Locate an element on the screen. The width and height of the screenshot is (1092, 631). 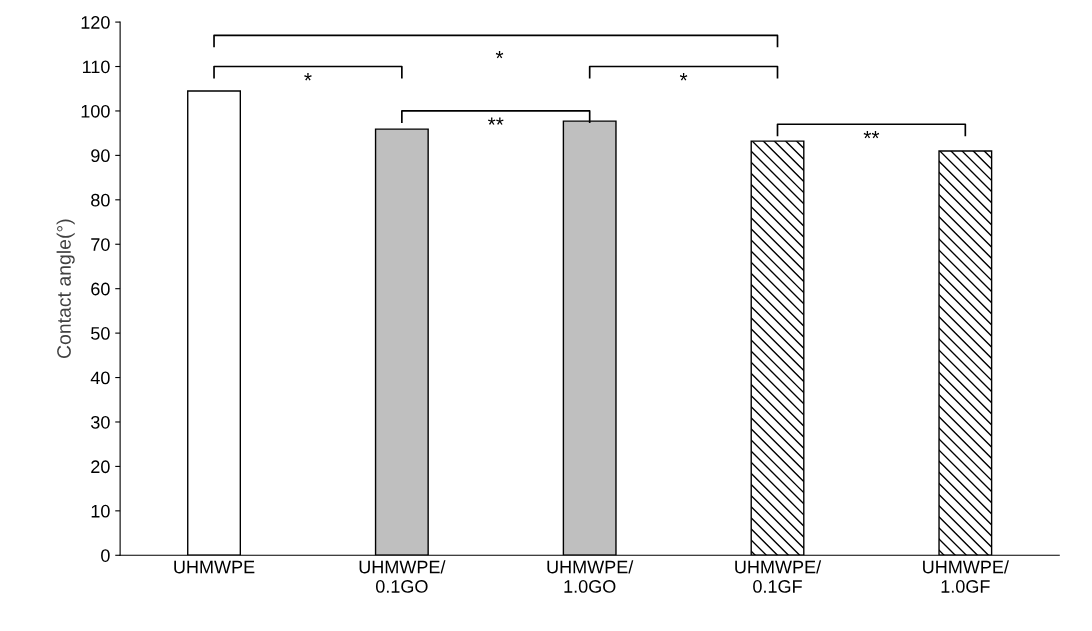
y-tick-label: 0 is located at coordinates (105, 555).